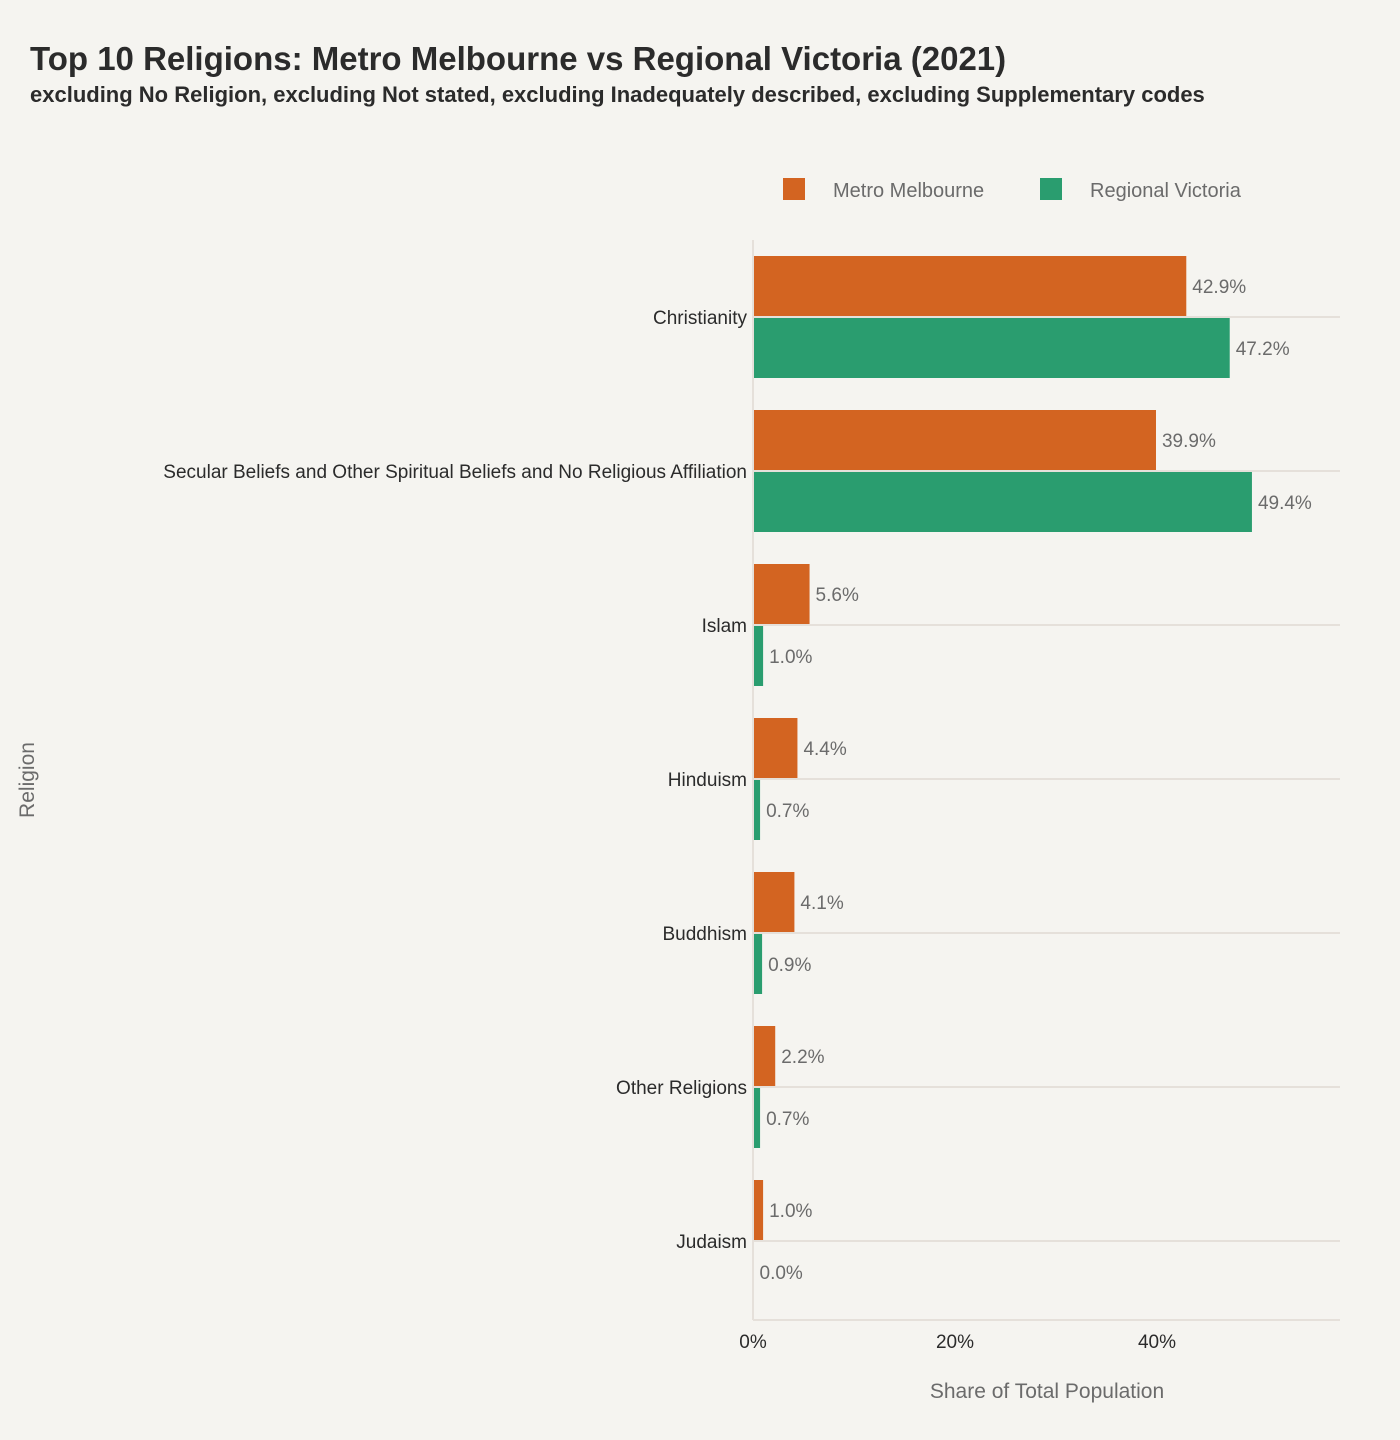 The image size is (1400, 1440). What do you see at coordinates (1219, 287) in the screenshot?
I see `data-label: 42.9%` at bounding box center [1219, 287].